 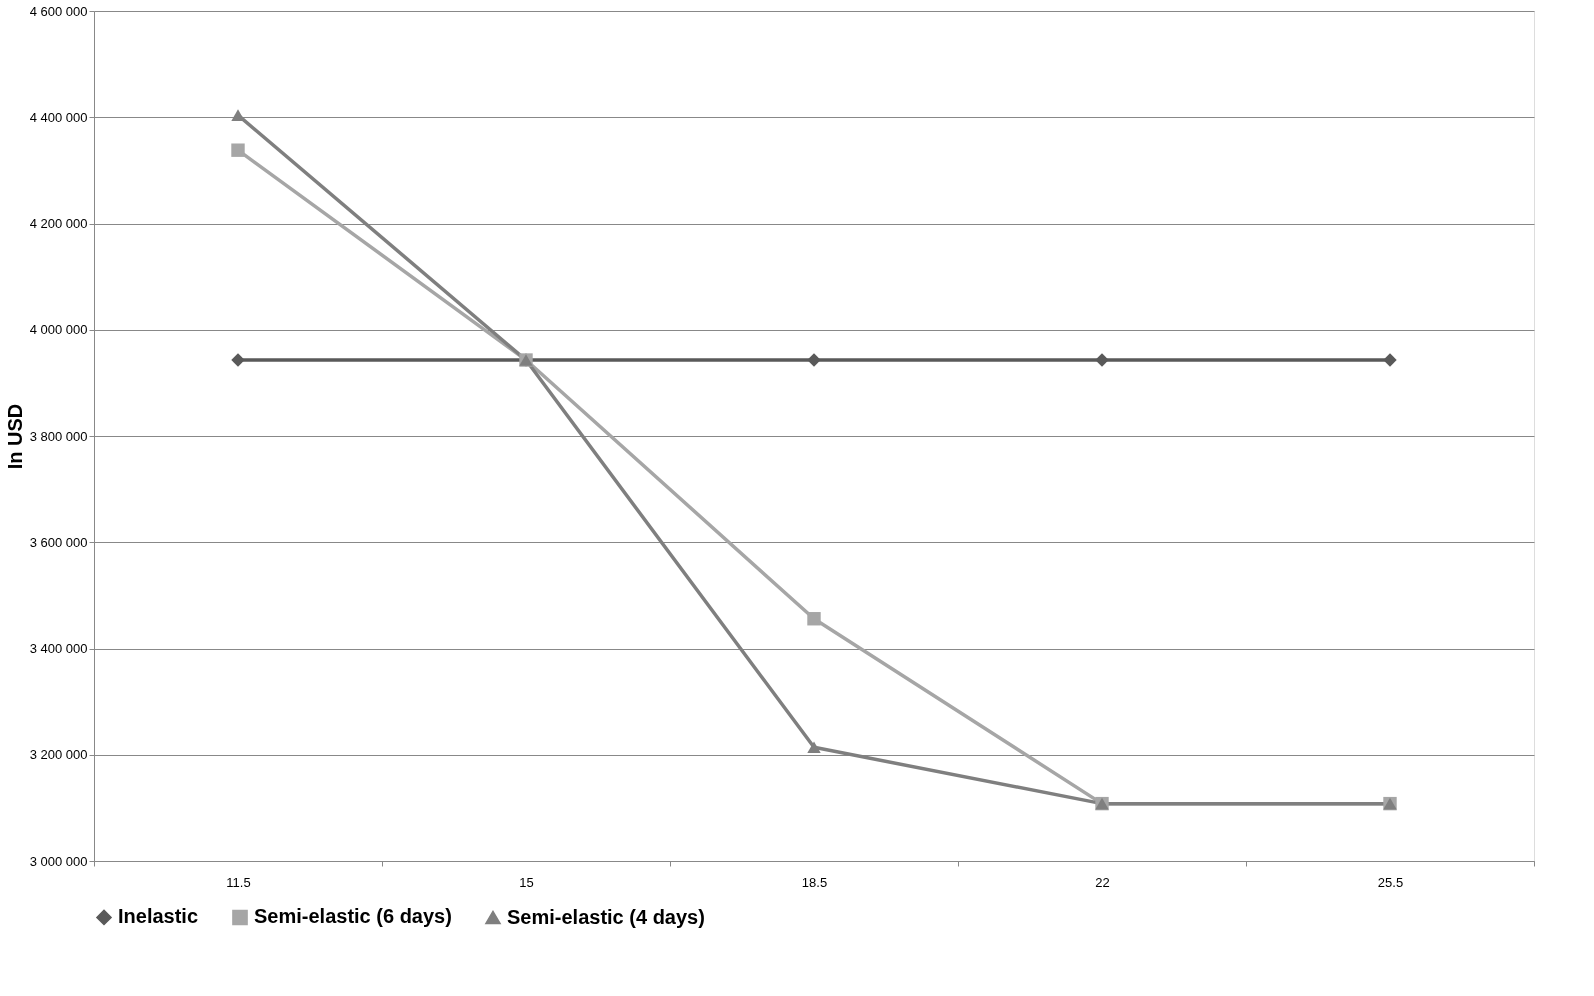 I want to click on x-tick-label: 15, so click(x=526, y=882).